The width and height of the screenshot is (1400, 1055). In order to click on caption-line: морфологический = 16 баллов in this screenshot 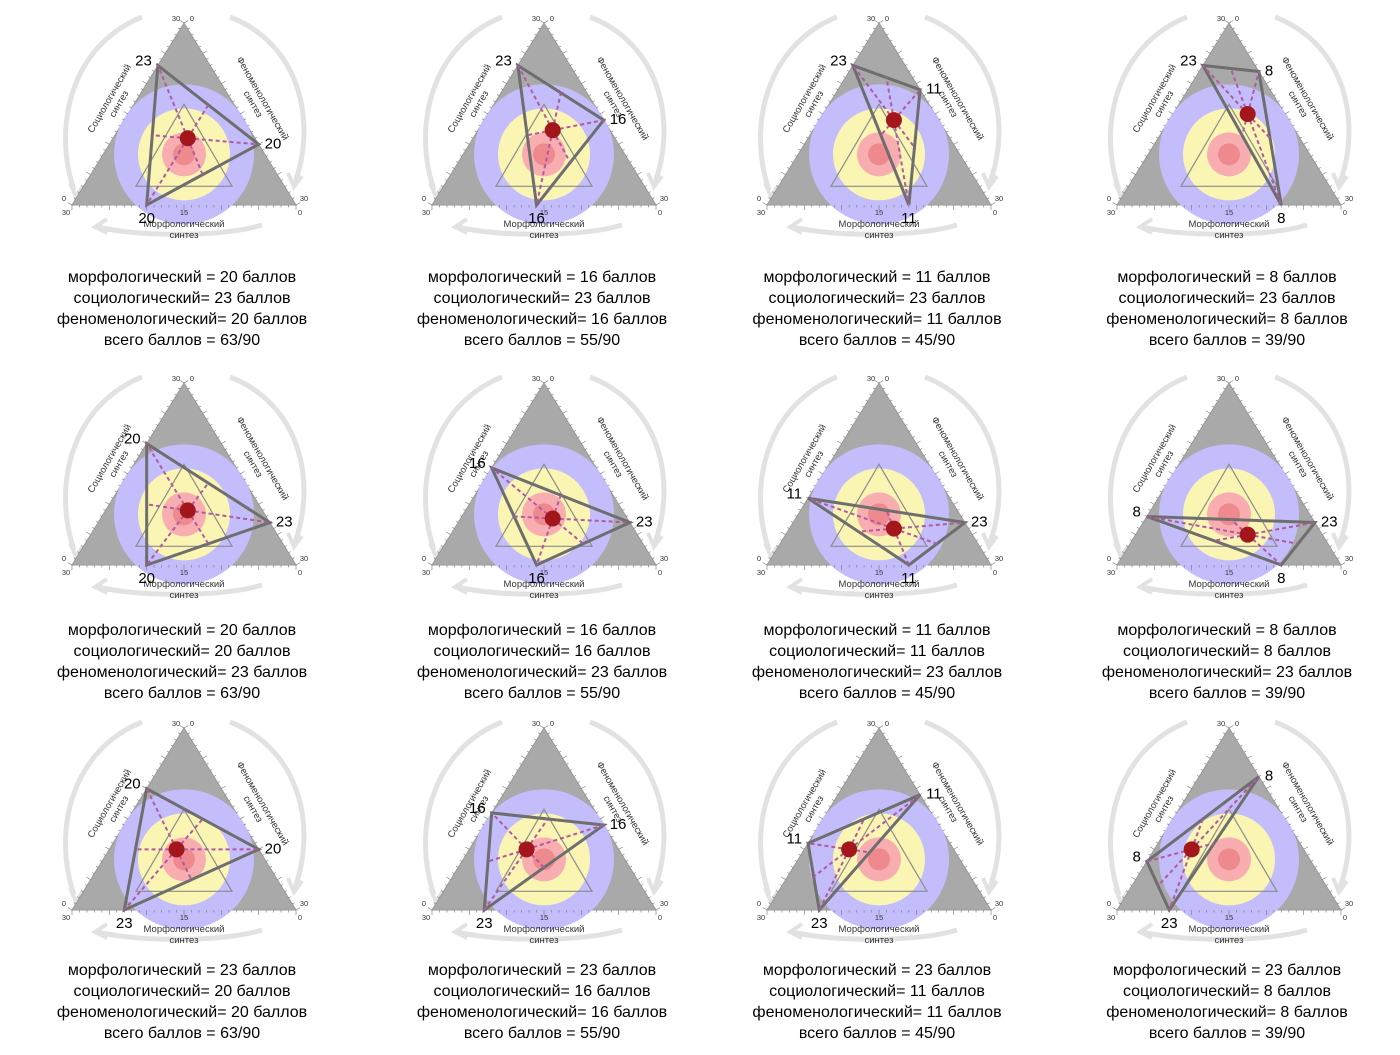, I will do `click(542, 630)`.